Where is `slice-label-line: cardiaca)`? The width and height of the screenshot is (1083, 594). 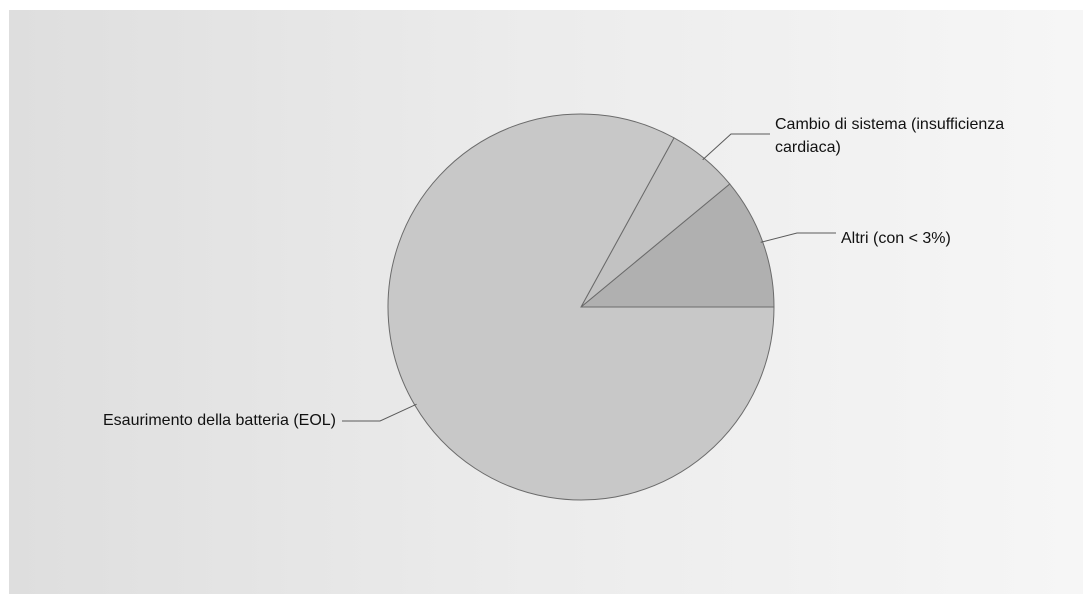 slice-label-line: cardiaca) is located at coordinates (808, 147).